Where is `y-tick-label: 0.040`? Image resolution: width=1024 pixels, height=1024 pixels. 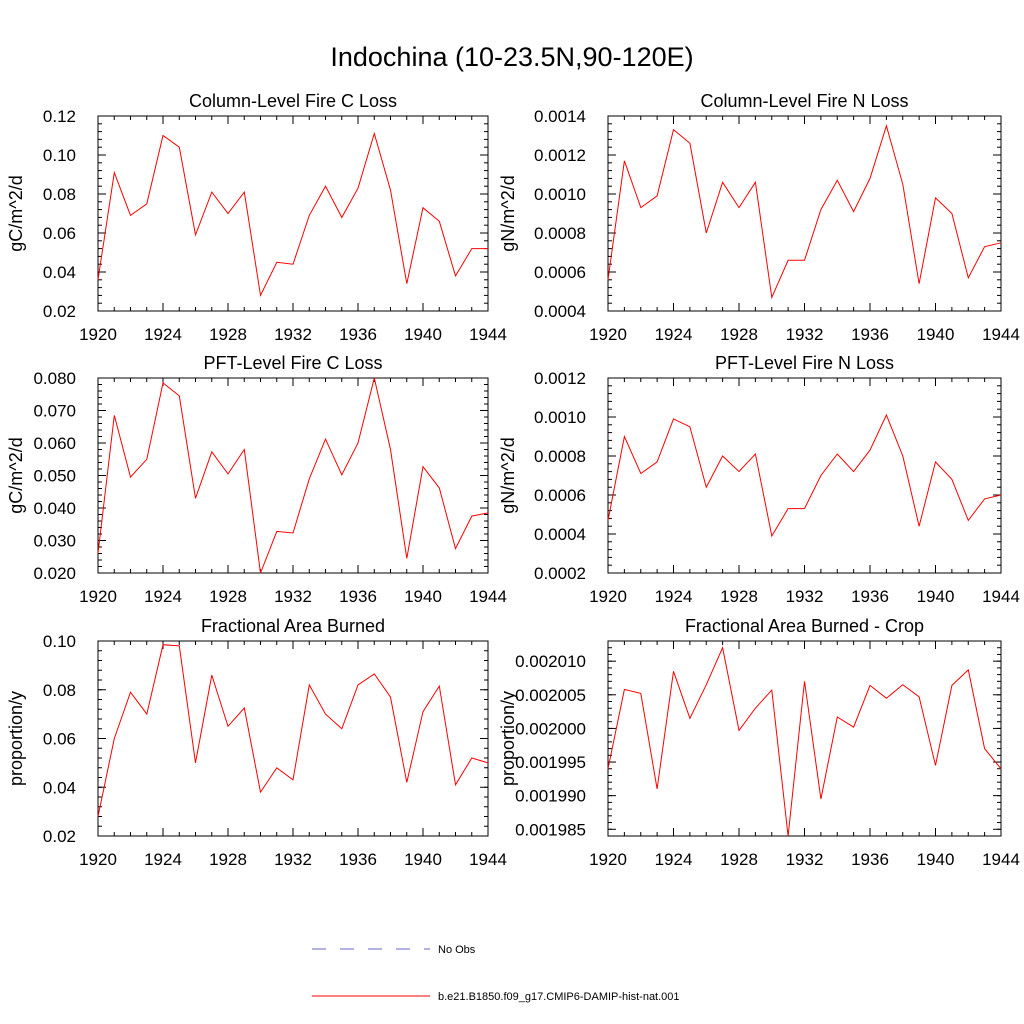
y-tick-label: 0.040 is located at coordinates (54, 508).